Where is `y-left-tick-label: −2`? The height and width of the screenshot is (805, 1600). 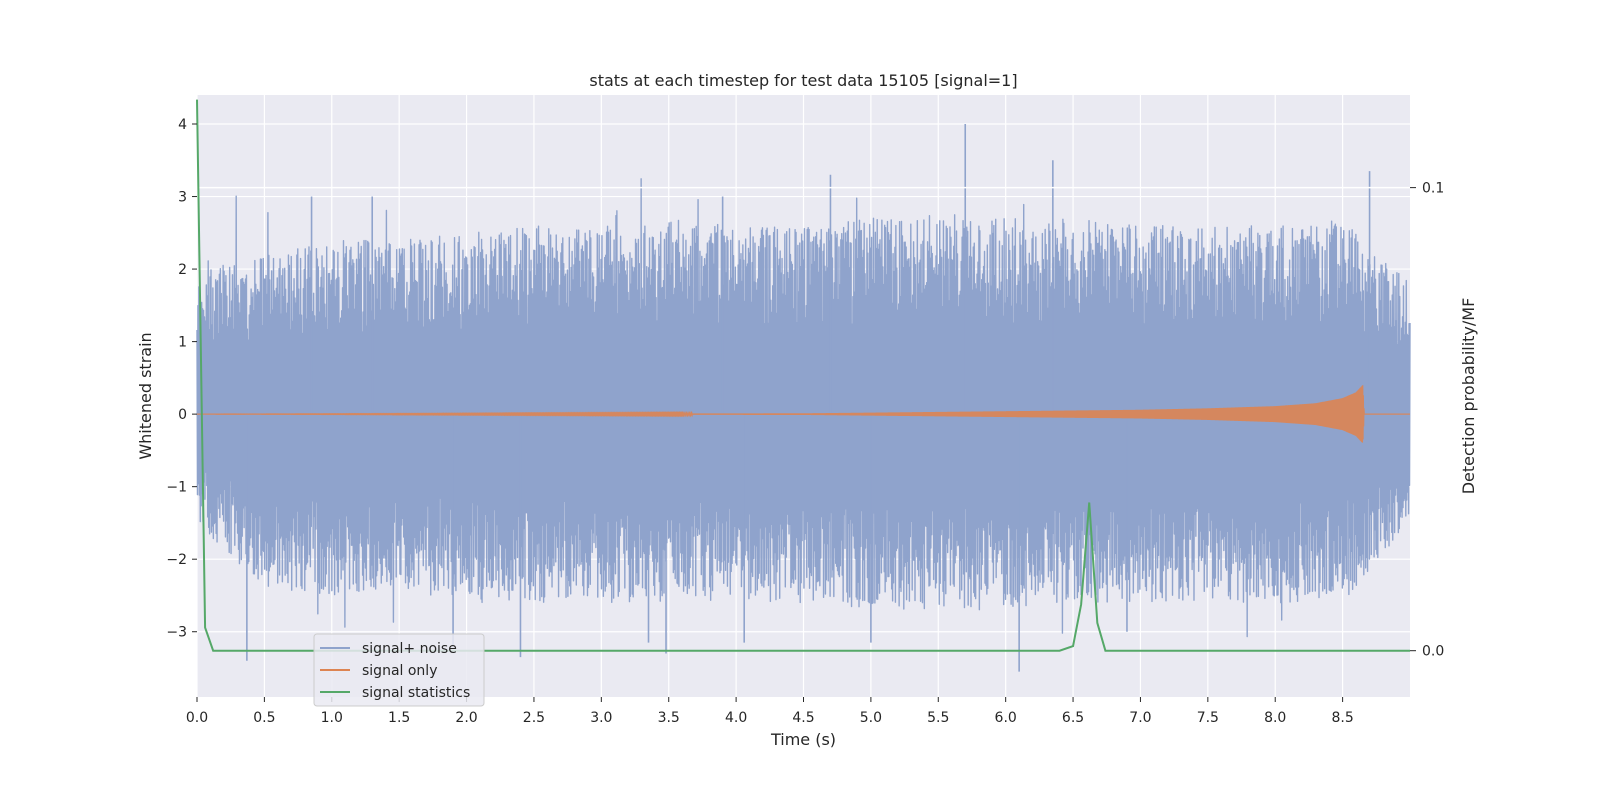
y-left-tick-label: −2 is located at coordinates (176, 560).